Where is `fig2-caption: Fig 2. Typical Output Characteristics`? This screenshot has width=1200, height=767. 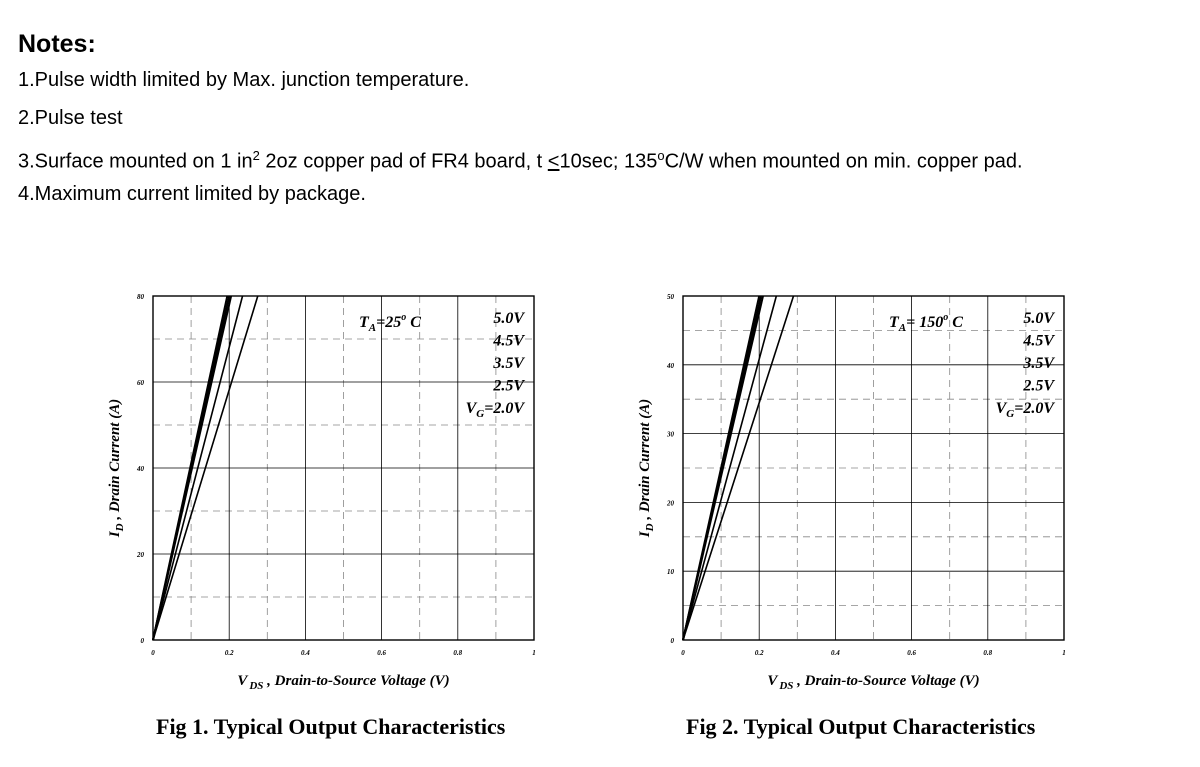
fig2-caption: Fig 2. Typical Output Characteristics is located at coordinates (861, 726).